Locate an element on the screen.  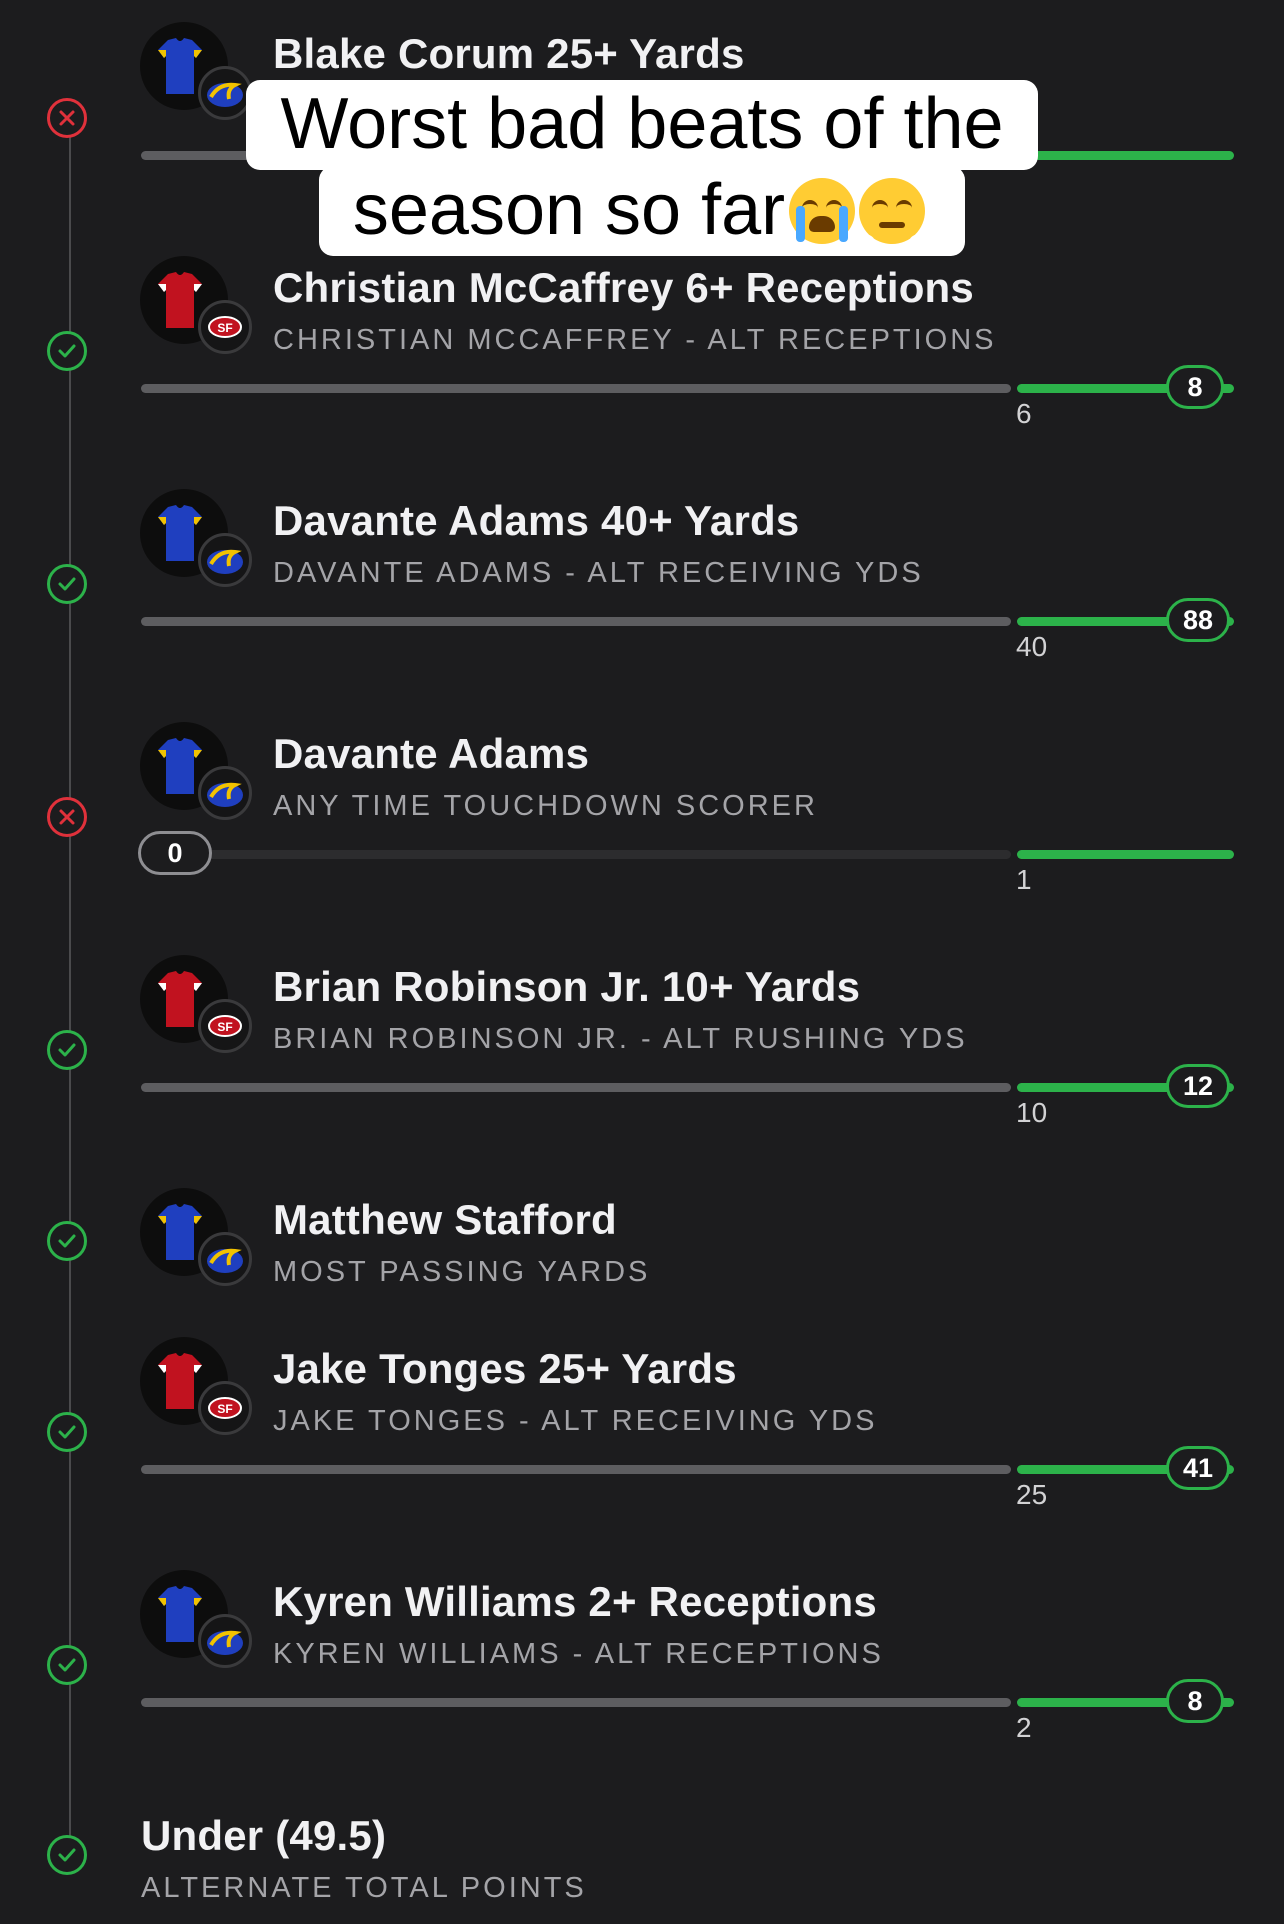
leg-subtitle: KYREN WILLIAMS - ALT RECEPTIONS is located at coordinates (578, 1654).